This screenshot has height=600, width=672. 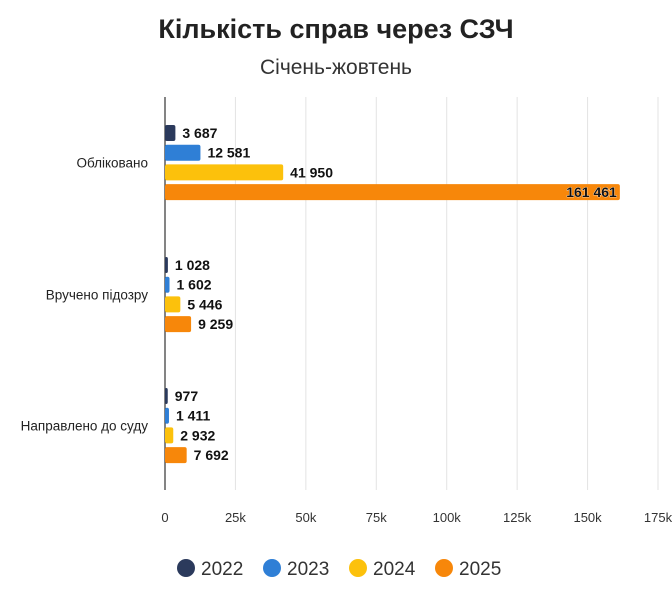 What do you see at coordinates (211, 455) in the screenshot?
I see `data-label: 7 692` at bounding box center [211, 455].